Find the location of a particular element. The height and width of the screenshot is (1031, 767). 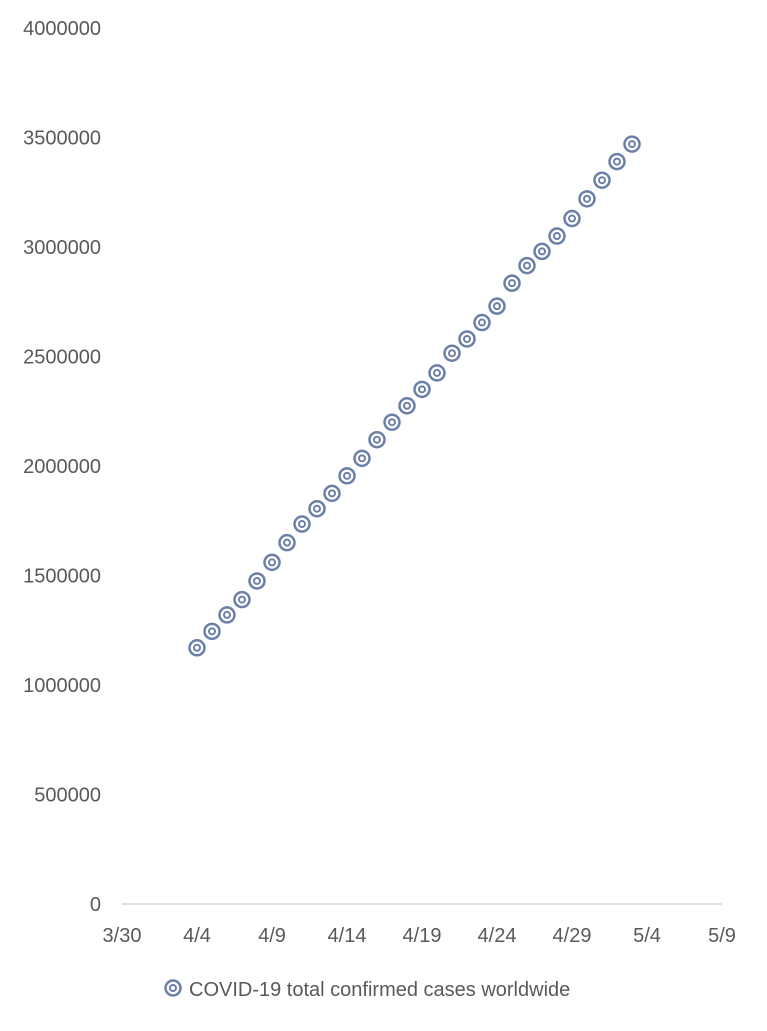

x-tick-label: 5/4 is located at coordinates (647, 936).